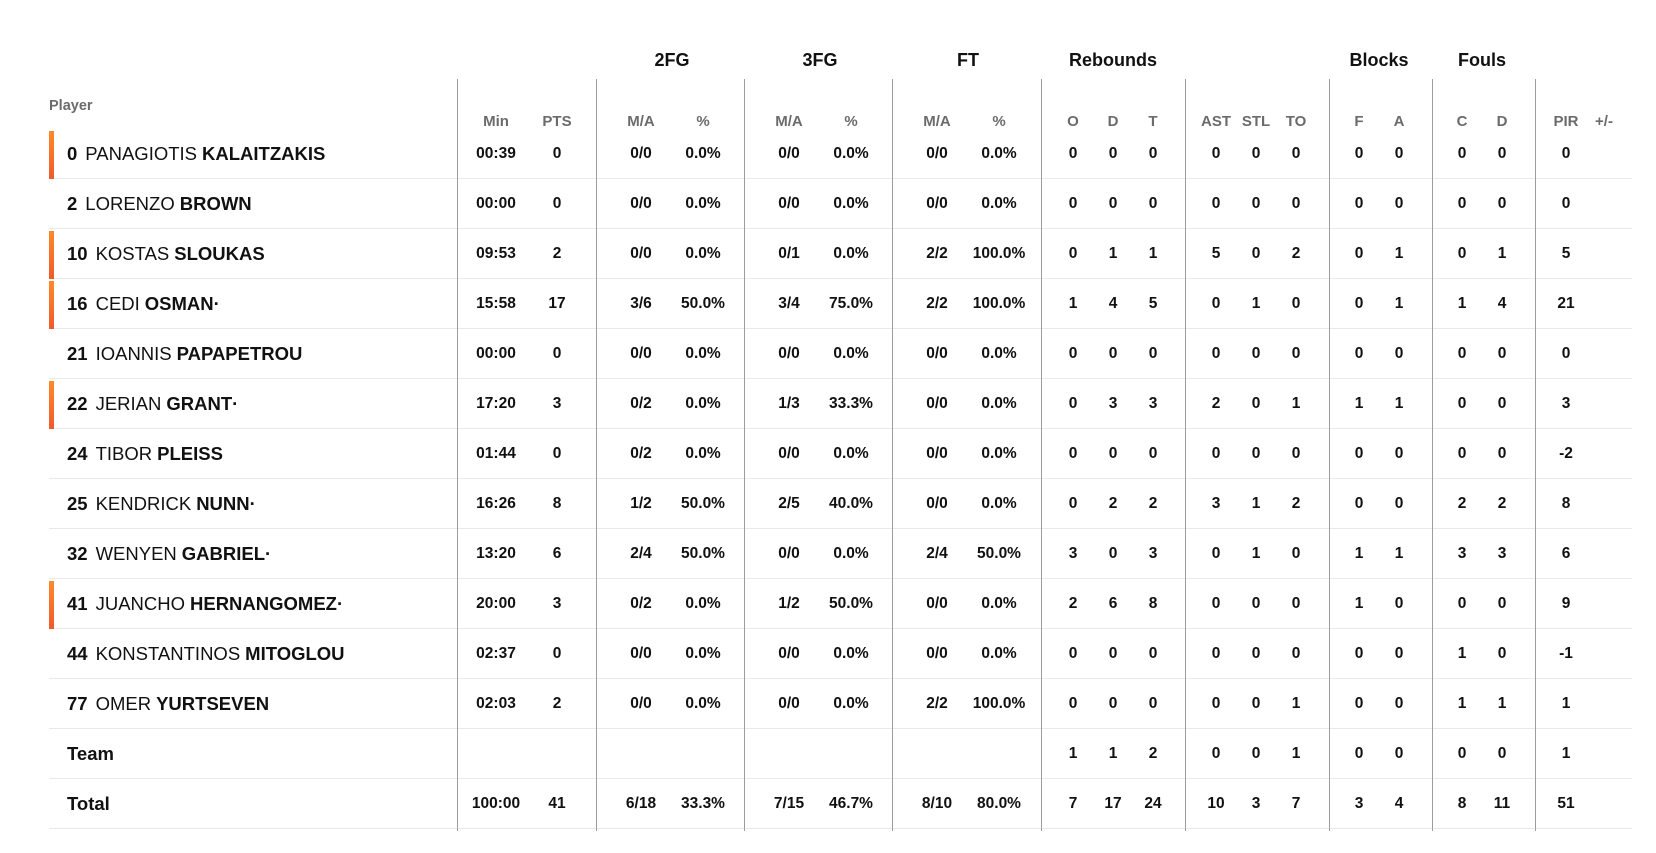 This screenshot has width=1656, height=853. I want to click on column-header-17-d: D, so click(1502, 121).